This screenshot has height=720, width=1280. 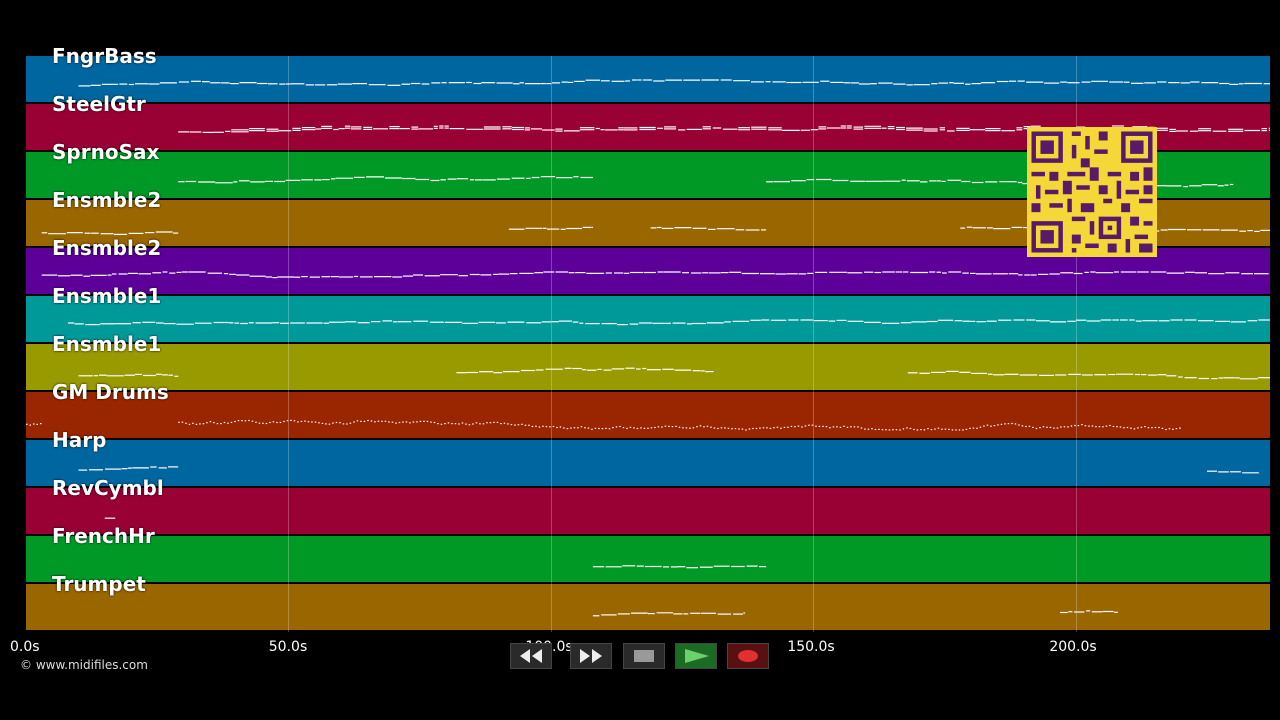 I want to click on transport-controls, so click(x=640, y=656).